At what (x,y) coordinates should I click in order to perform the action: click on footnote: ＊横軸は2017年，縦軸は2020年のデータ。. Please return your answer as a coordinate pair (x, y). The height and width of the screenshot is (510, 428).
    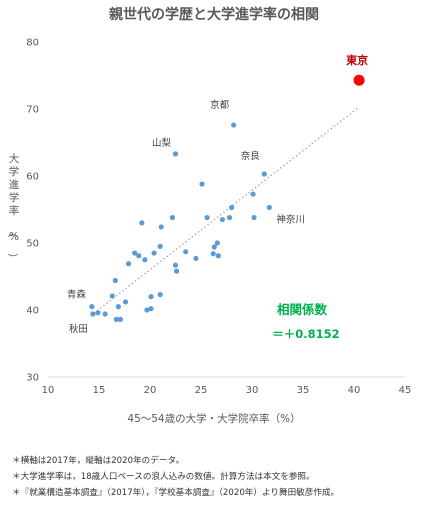
    Looking at the image, I should click on (98, 461).